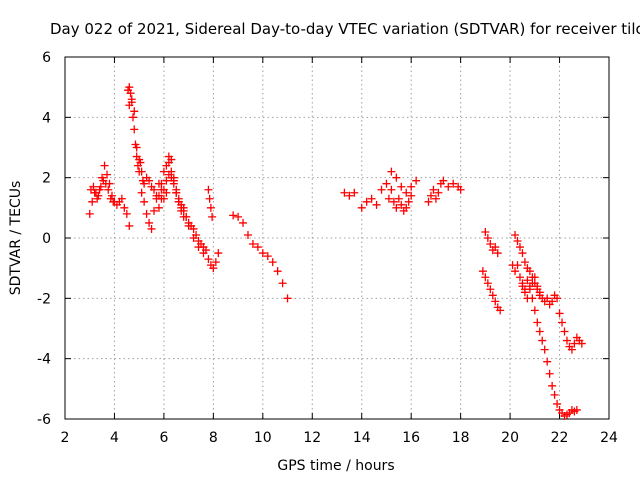 This screenshot has height=480, width=640. I want to click on series-sat-j, so click(444, 191).